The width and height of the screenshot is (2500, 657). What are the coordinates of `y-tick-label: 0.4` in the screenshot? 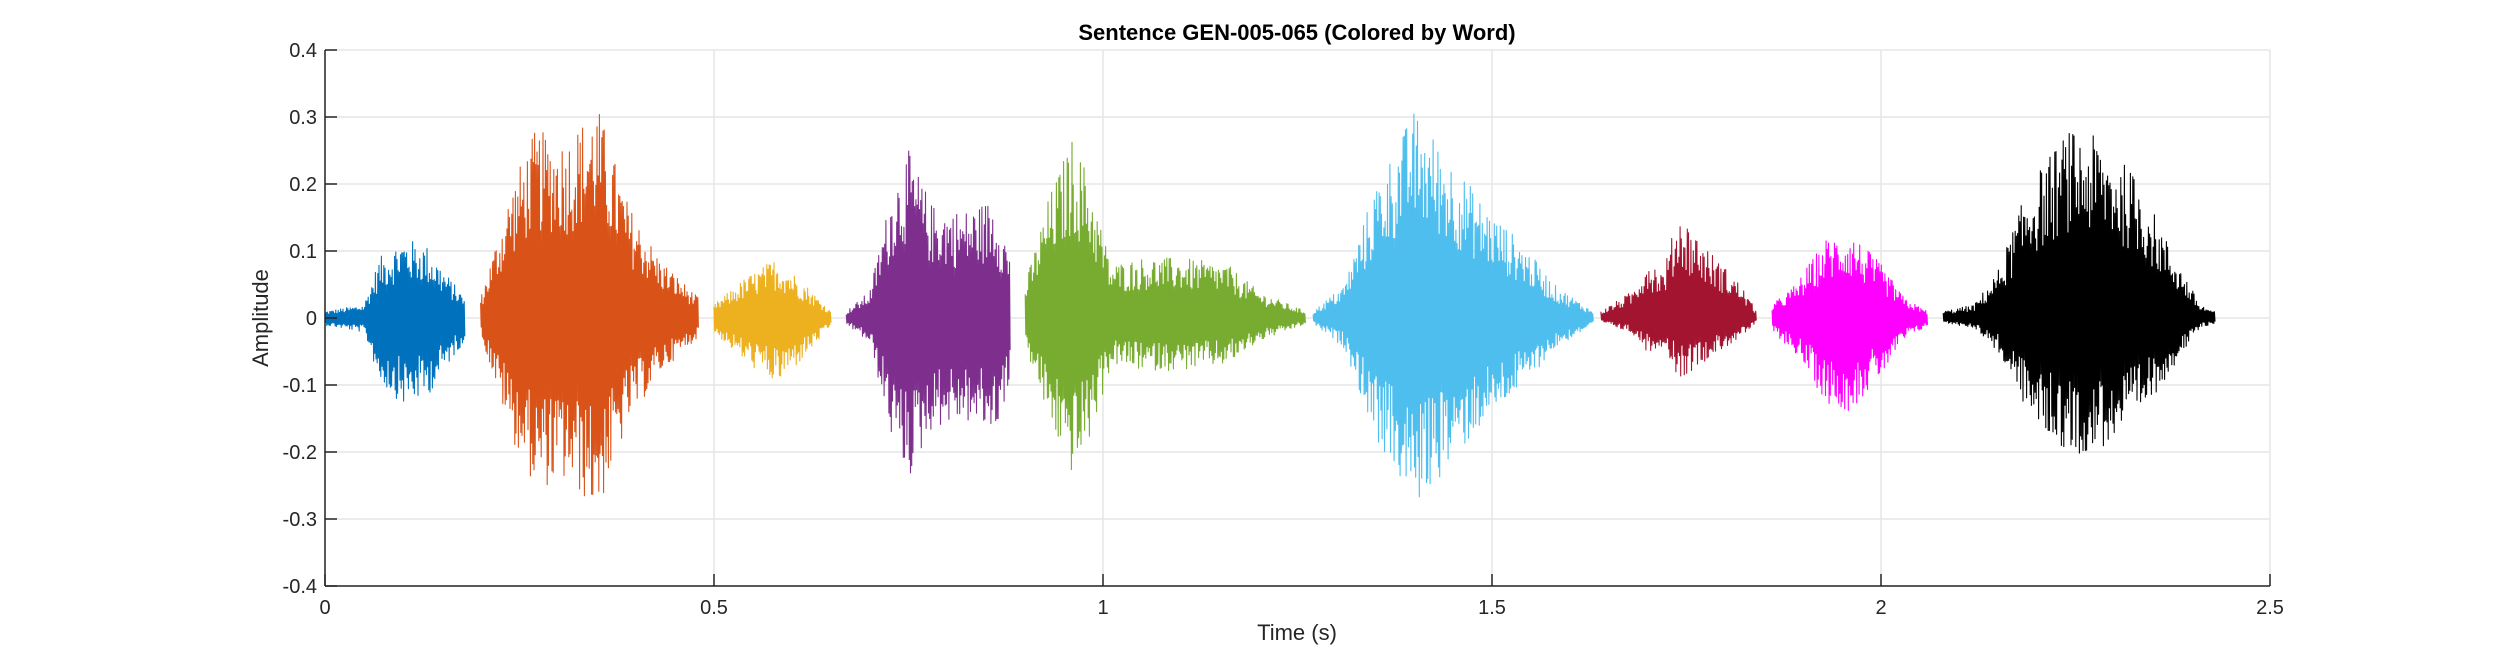 It's located at (303, 51).